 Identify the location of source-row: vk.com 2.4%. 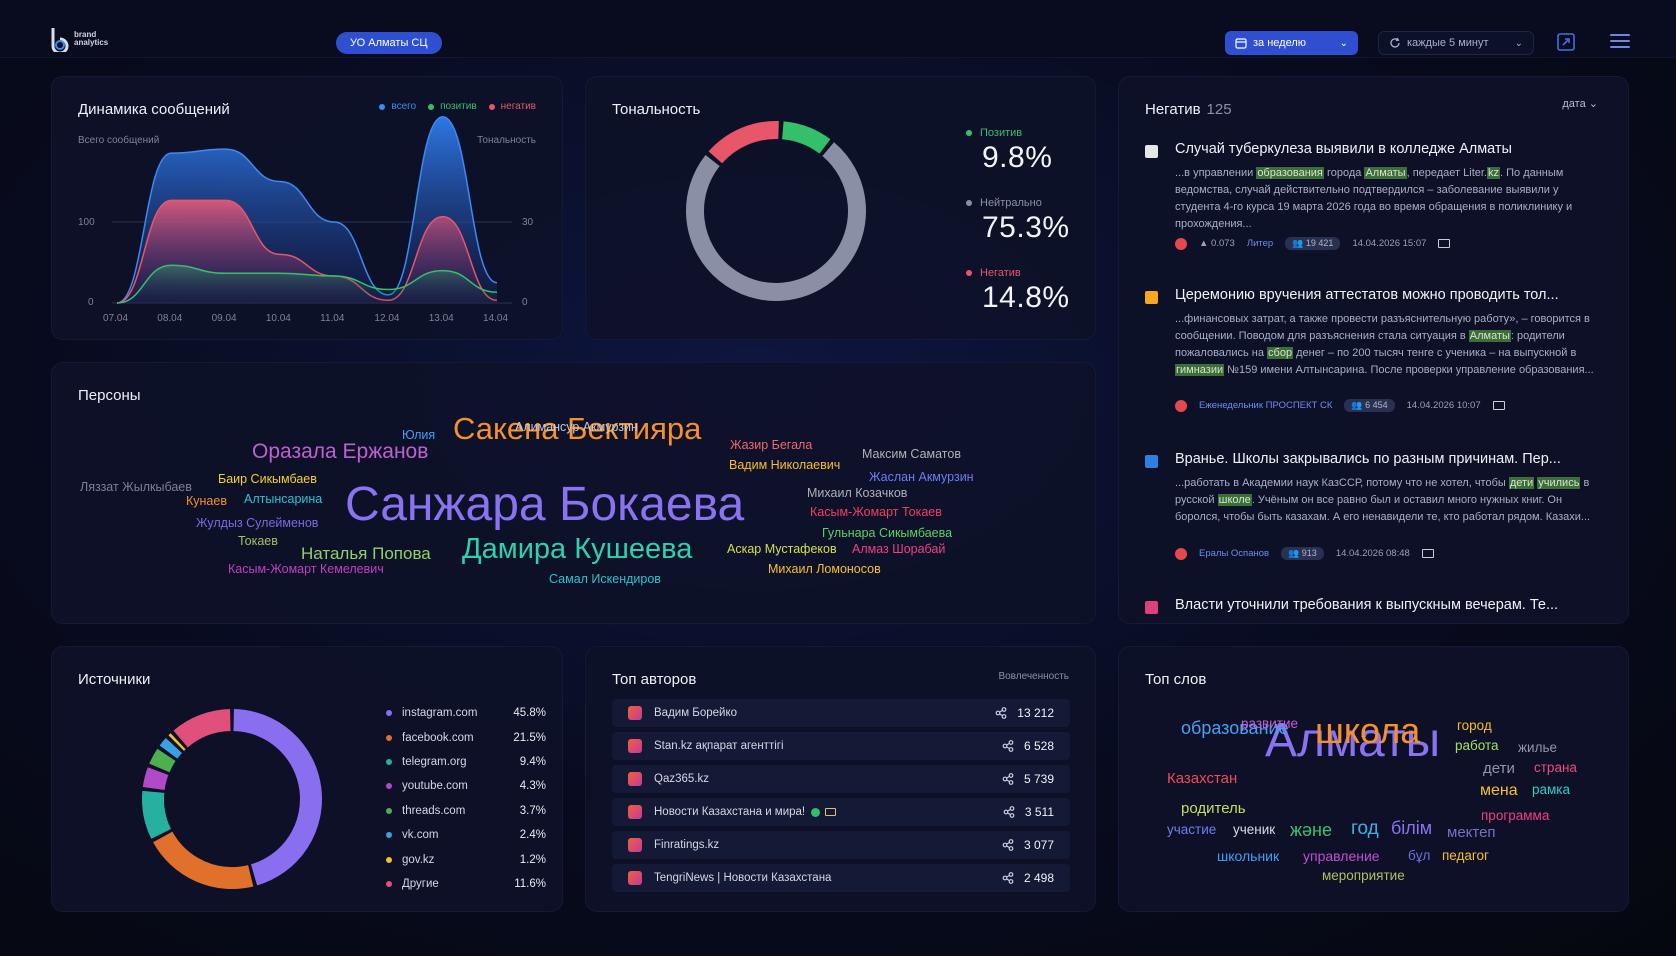
(466, 835).